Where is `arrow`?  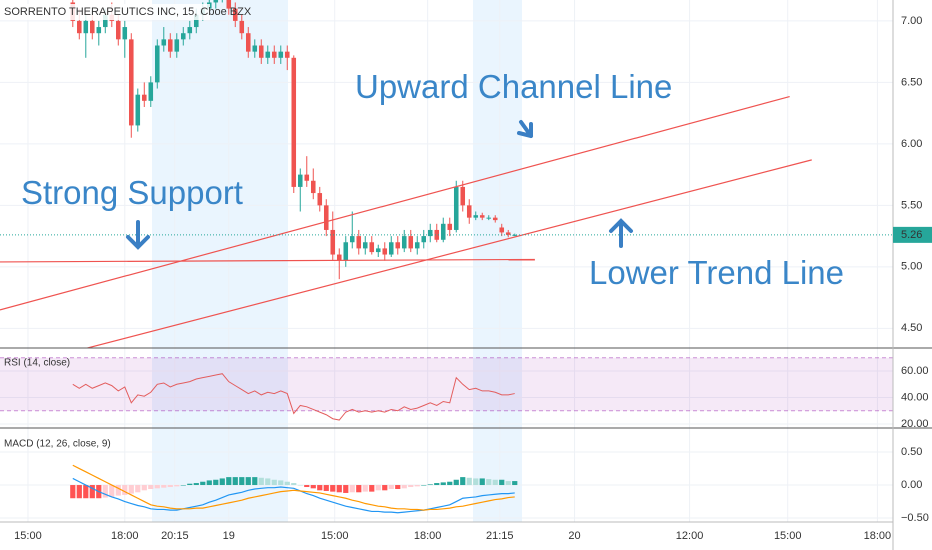 arrow is located at coordinates (621, 233).